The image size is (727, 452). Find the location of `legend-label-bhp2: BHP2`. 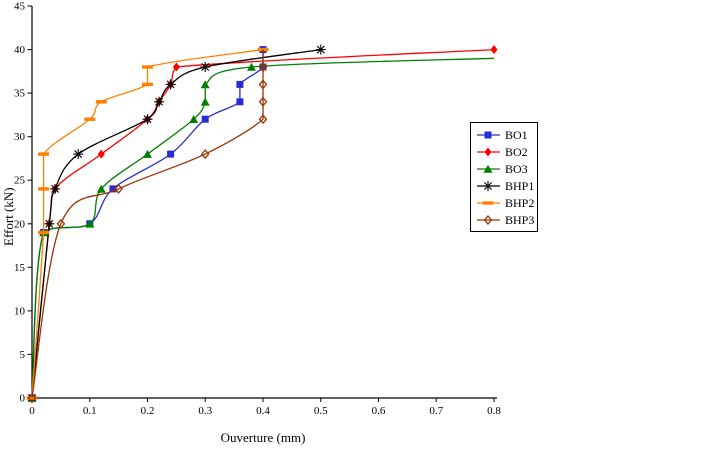

legend-label-bhp2: BHP2 is located at coordinates (520, 202).